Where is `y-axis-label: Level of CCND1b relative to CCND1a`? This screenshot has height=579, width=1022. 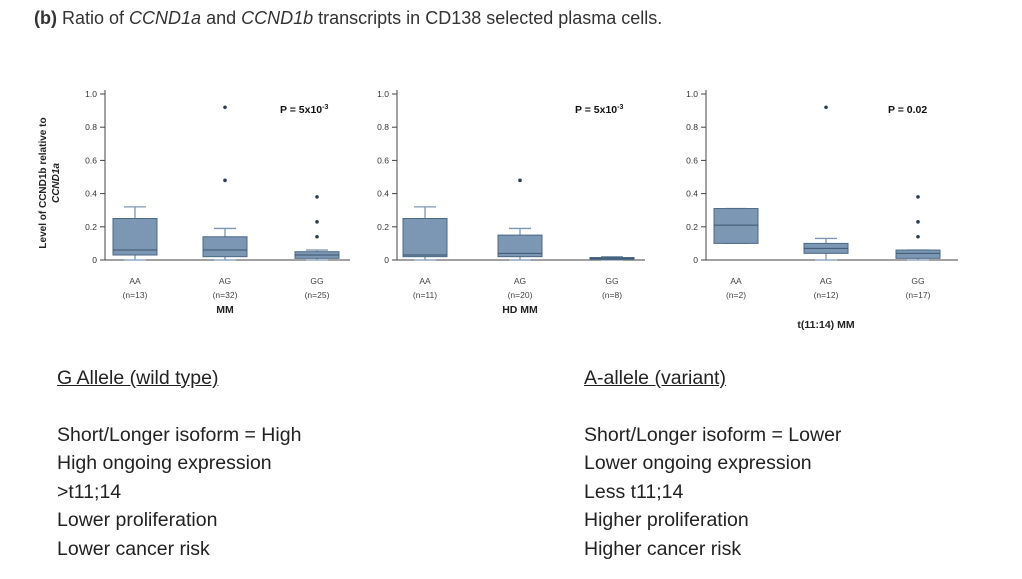 y-axis-label: Level of CCND1b relative to CCND1a is located at coordinates (50, 183).